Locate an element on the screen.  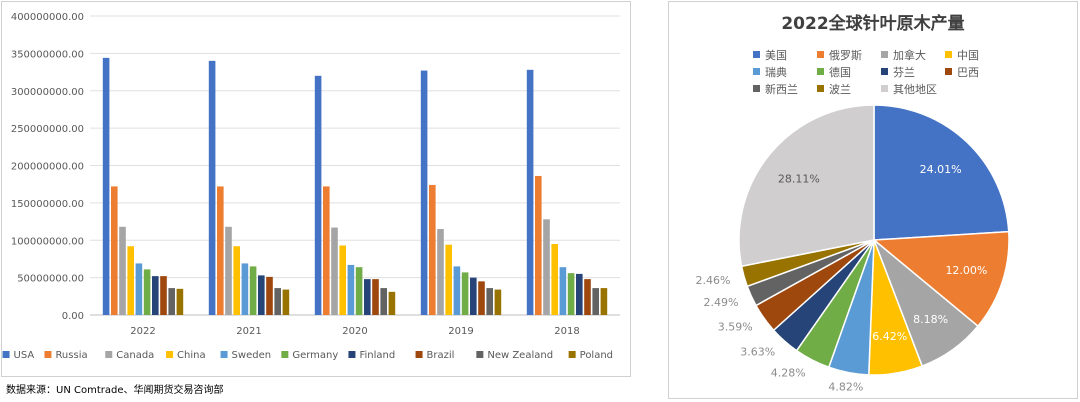
legend-label: Canada is located at coordinates (135, 355).